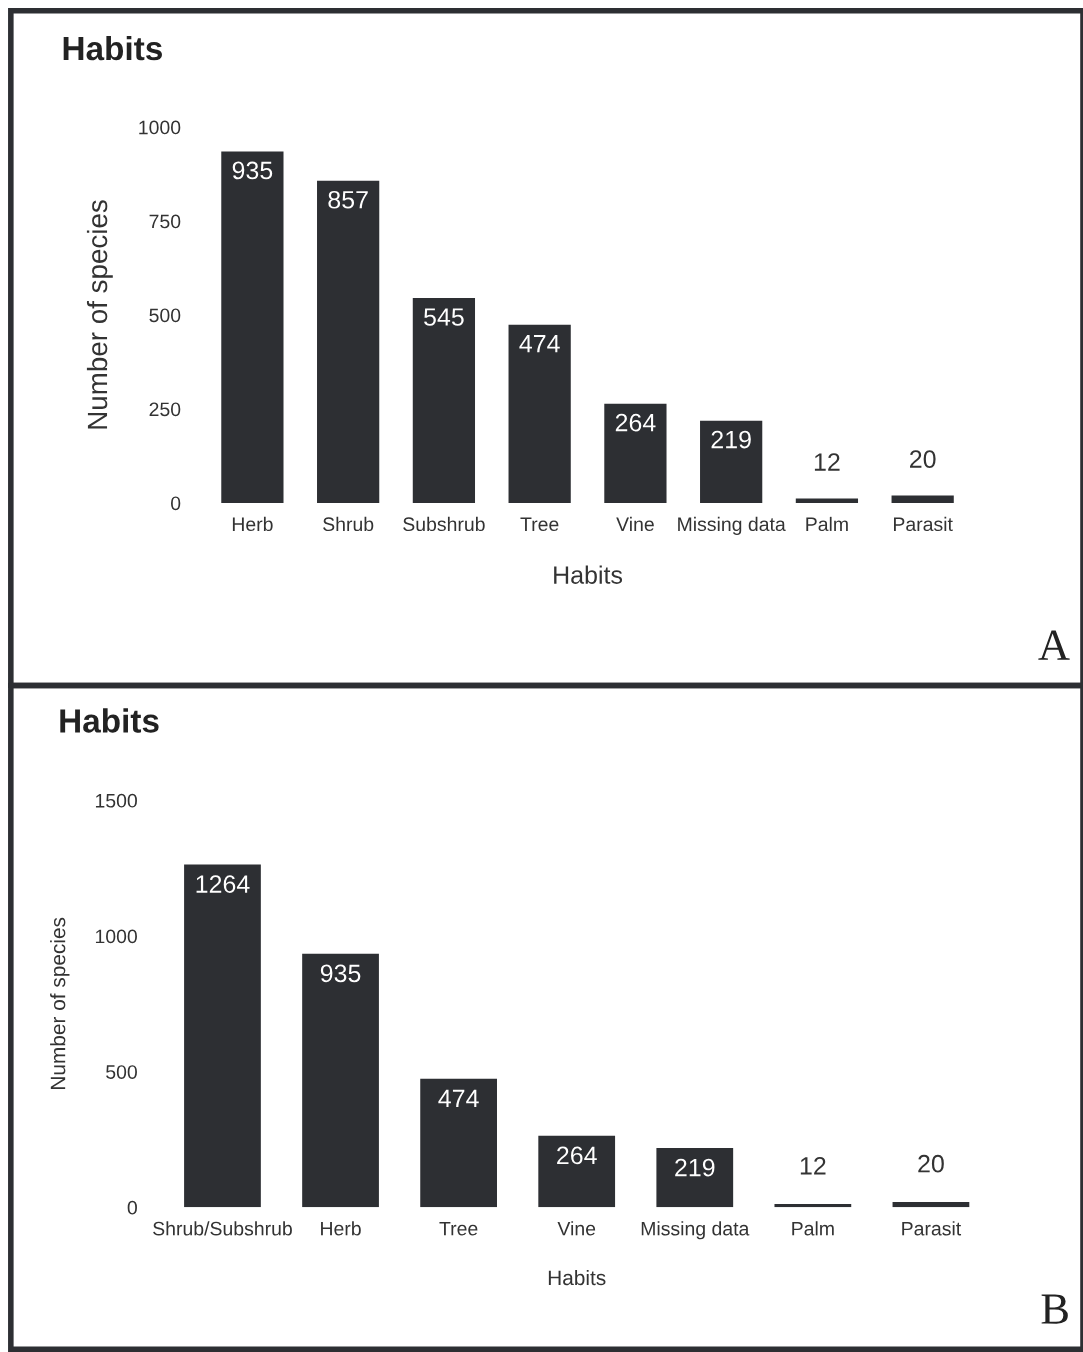 The height and width of the screenshot is (1352, 1083). I want to click on y-tick-label: 1500, so click(116, 800).